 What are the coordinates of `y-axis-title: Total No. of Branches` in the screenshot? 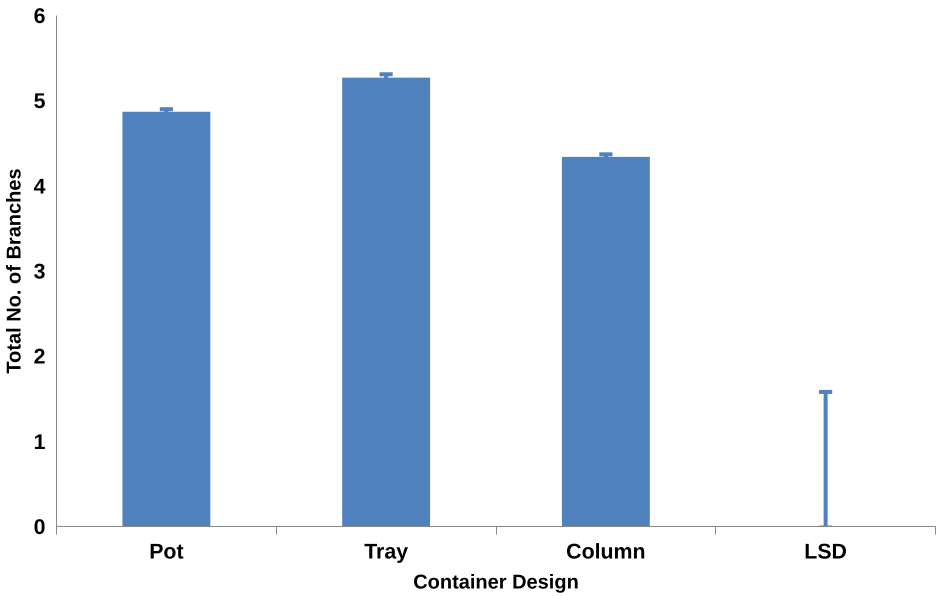 It's located at (15, 271).